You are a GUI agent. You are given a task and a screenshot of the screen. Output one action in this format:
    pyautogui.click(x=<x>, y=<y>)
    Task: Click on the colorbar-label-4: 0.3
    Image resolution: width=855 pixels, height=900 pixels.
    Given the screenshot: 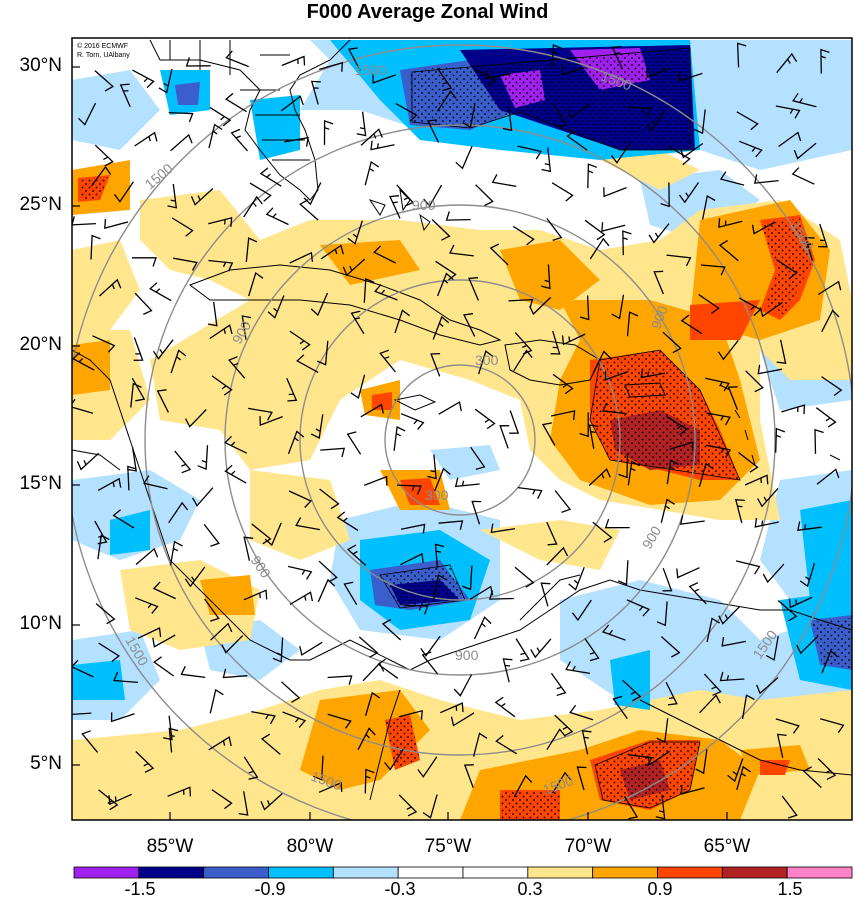 What is the action you would take?
    pyautogui.click(x=530, y=889)
    